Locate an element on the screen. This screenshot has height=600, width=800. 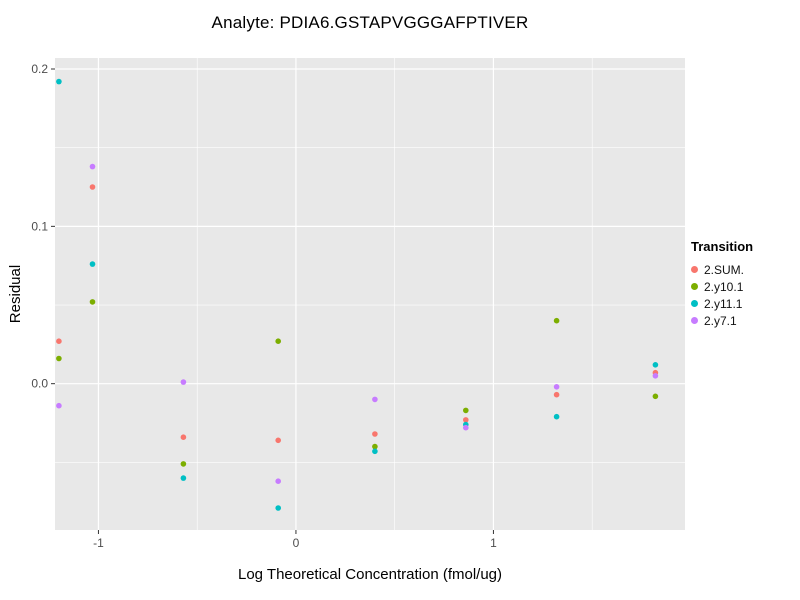
legend-title: Transition is located at coordinates (722, 246).